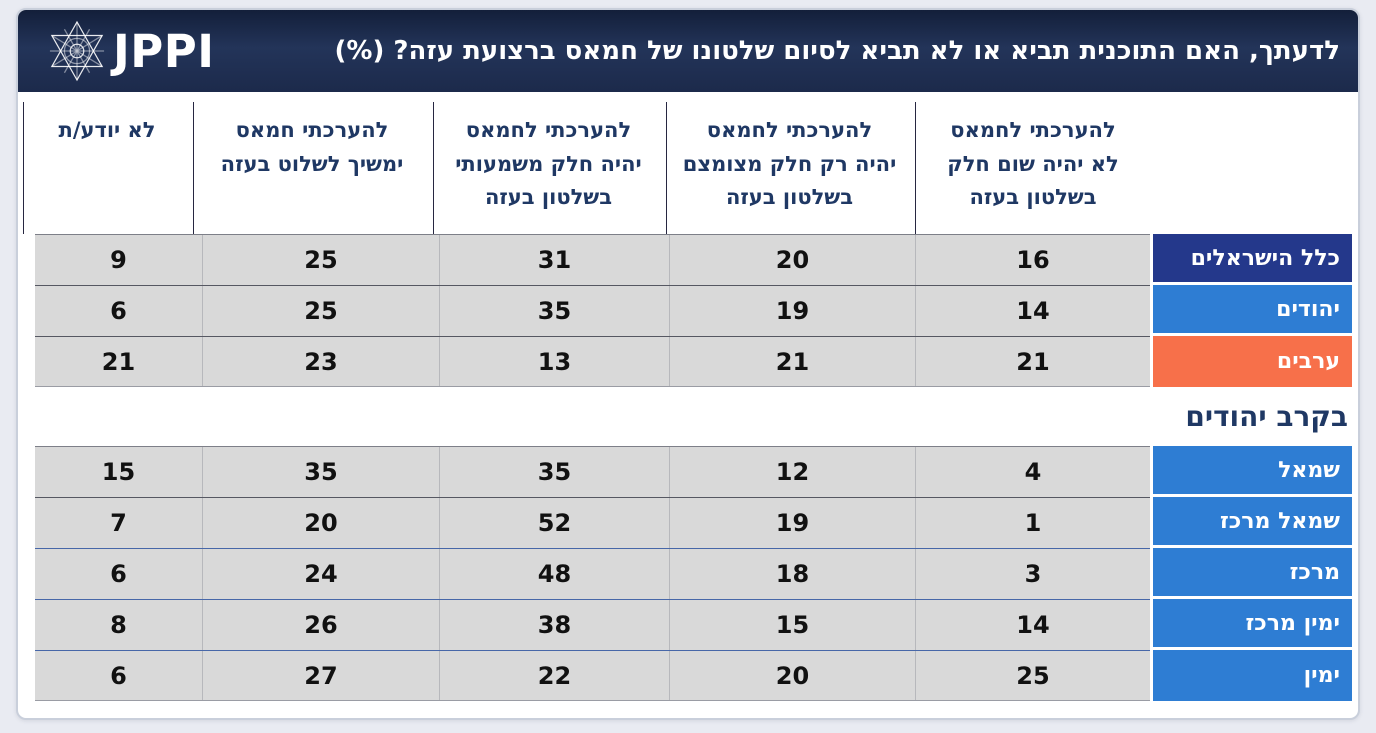  I want to click on table-row-center-right: ימין מרכז 14 15 38 26 8, so click(693, 624).